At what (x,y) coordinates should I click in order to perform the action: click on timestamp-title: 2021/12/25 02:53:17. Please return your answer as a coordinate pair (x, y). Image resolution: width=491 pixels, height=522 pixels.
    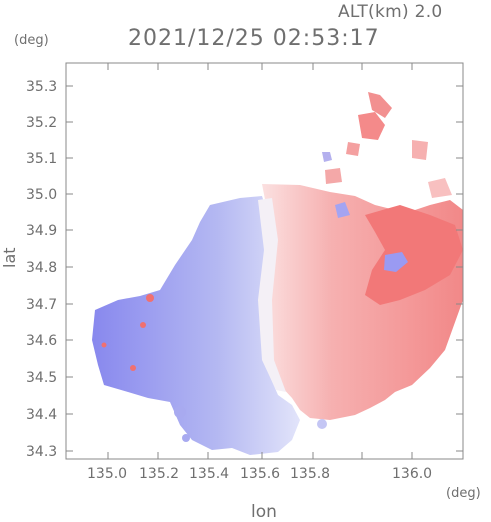
    Looking at the image, I should click on (254, 38).